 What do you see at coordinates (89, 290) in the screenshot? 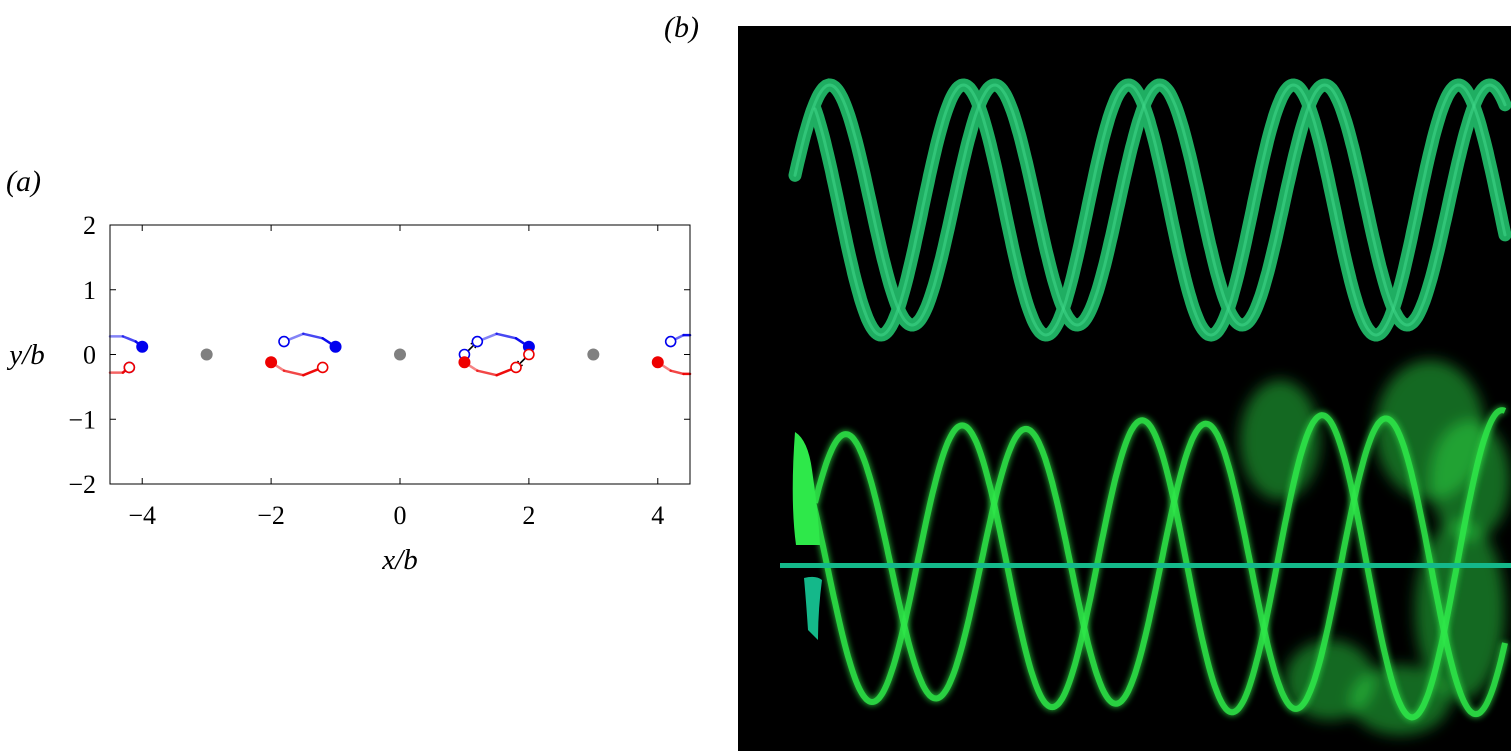
I see `y-tick-label: 1` at bounding box center [89, 290].